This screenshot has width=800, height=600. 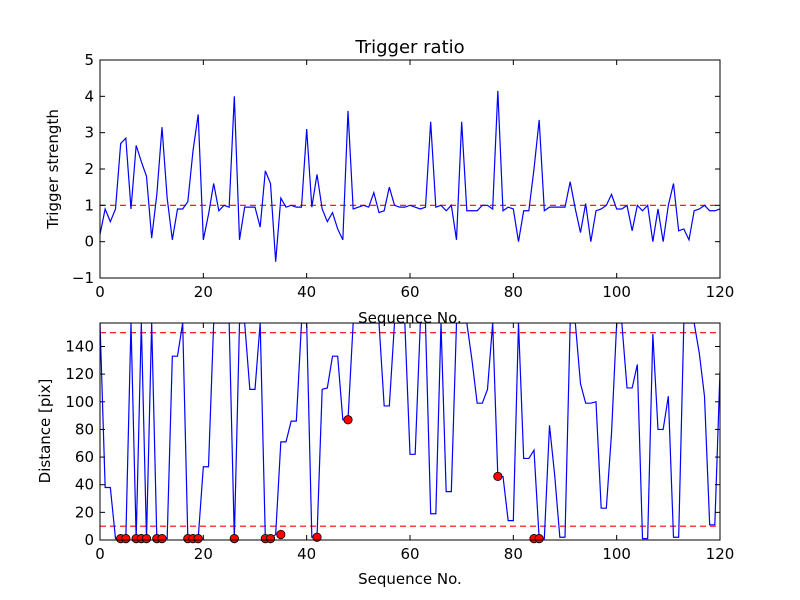 What do you see at coordinates (89, 60) in the screenshot?
I see `y-tick-label: 5` at bounding box center [89, 60].